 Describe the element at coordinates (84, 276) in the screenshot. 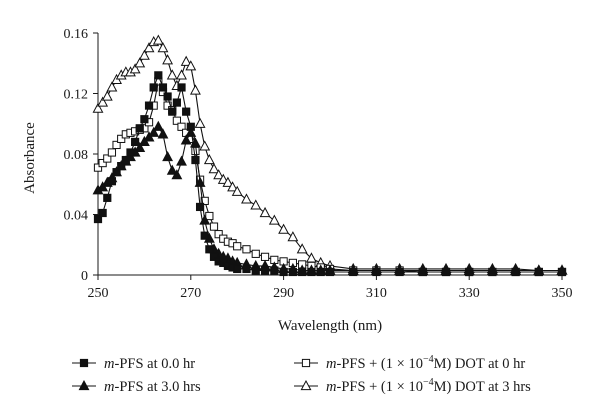

I see `y-tick-label: 0` at that location.